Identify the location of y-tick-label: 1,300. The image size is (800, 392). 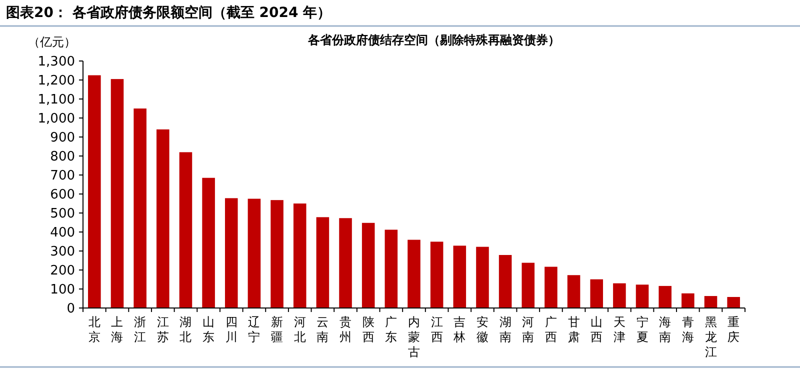
(56, 62).